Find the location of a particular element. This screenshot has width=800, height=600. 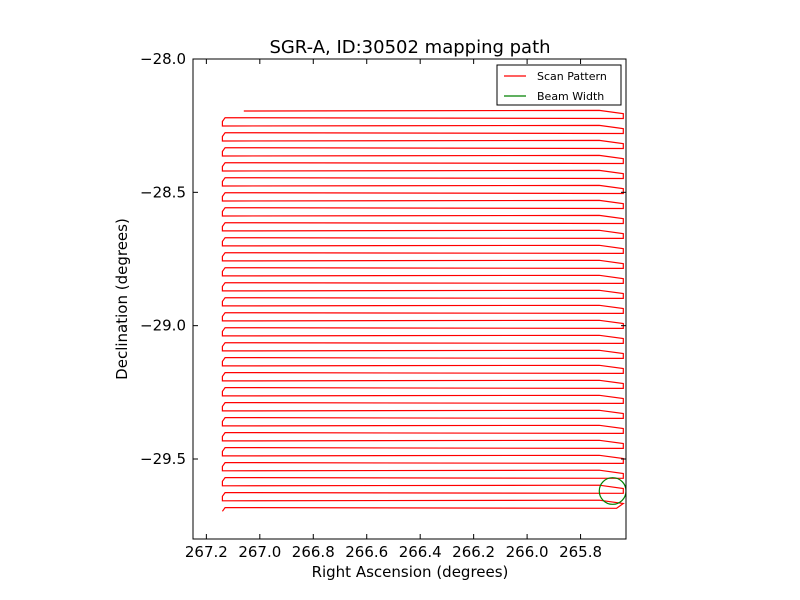

legend: Scan Pattern Beam Width is located at coordinates (559, 85).